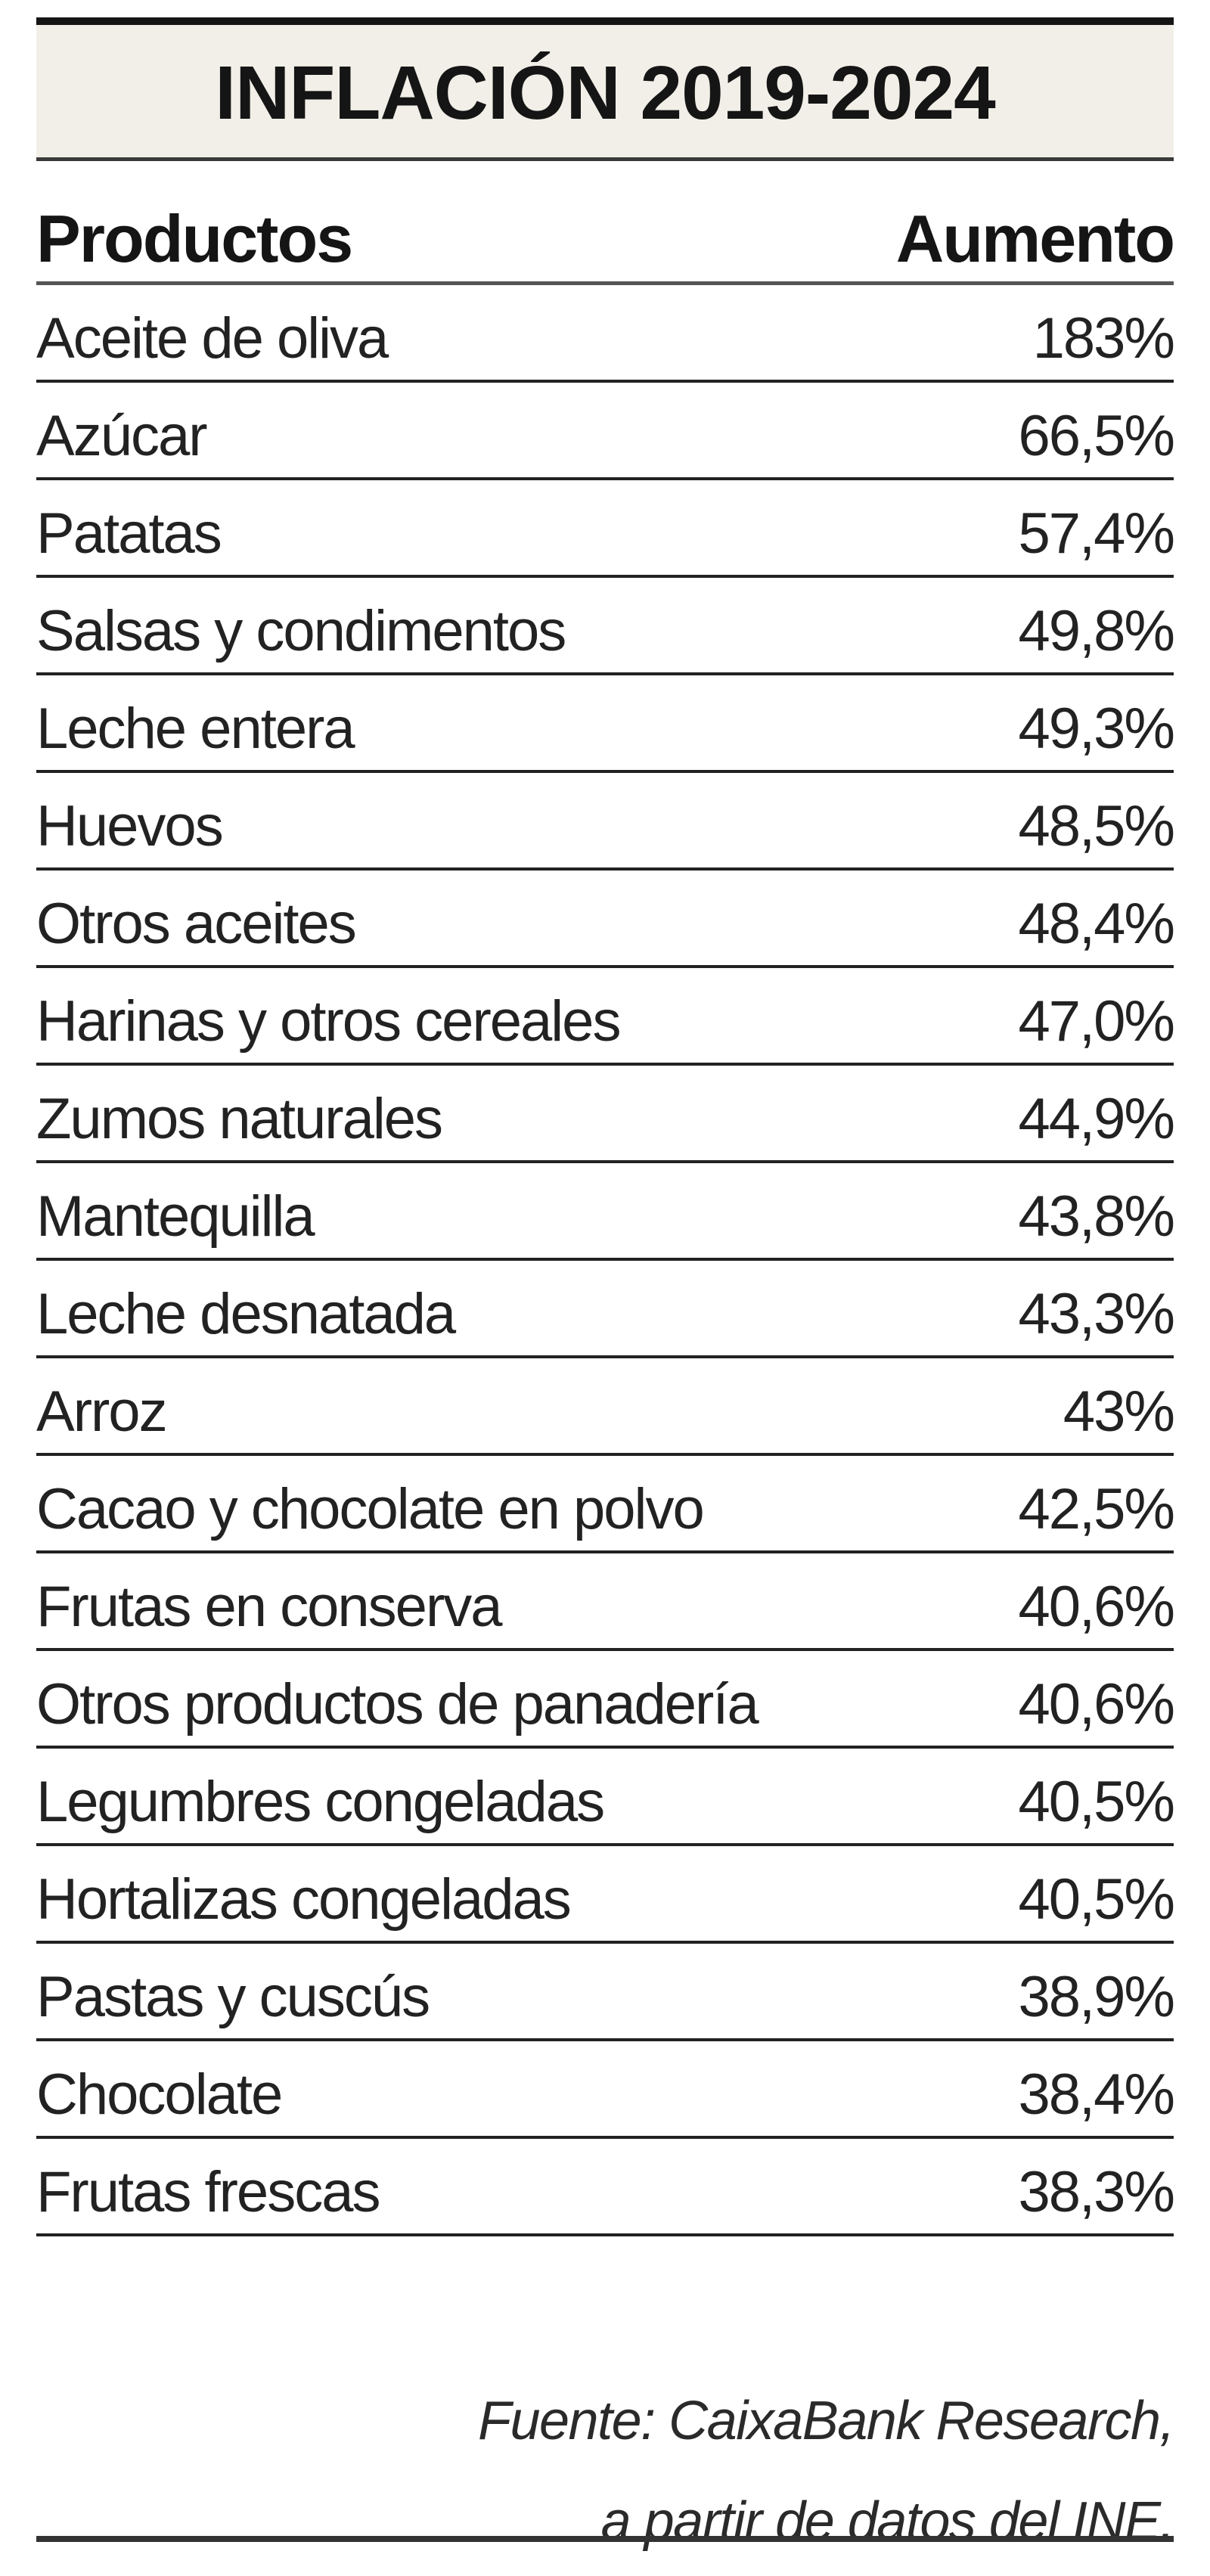  Describe the element at coordinates (888, 2521) in the screenshot. I see `source-line-2: a partir de datos del INE.` at that location.